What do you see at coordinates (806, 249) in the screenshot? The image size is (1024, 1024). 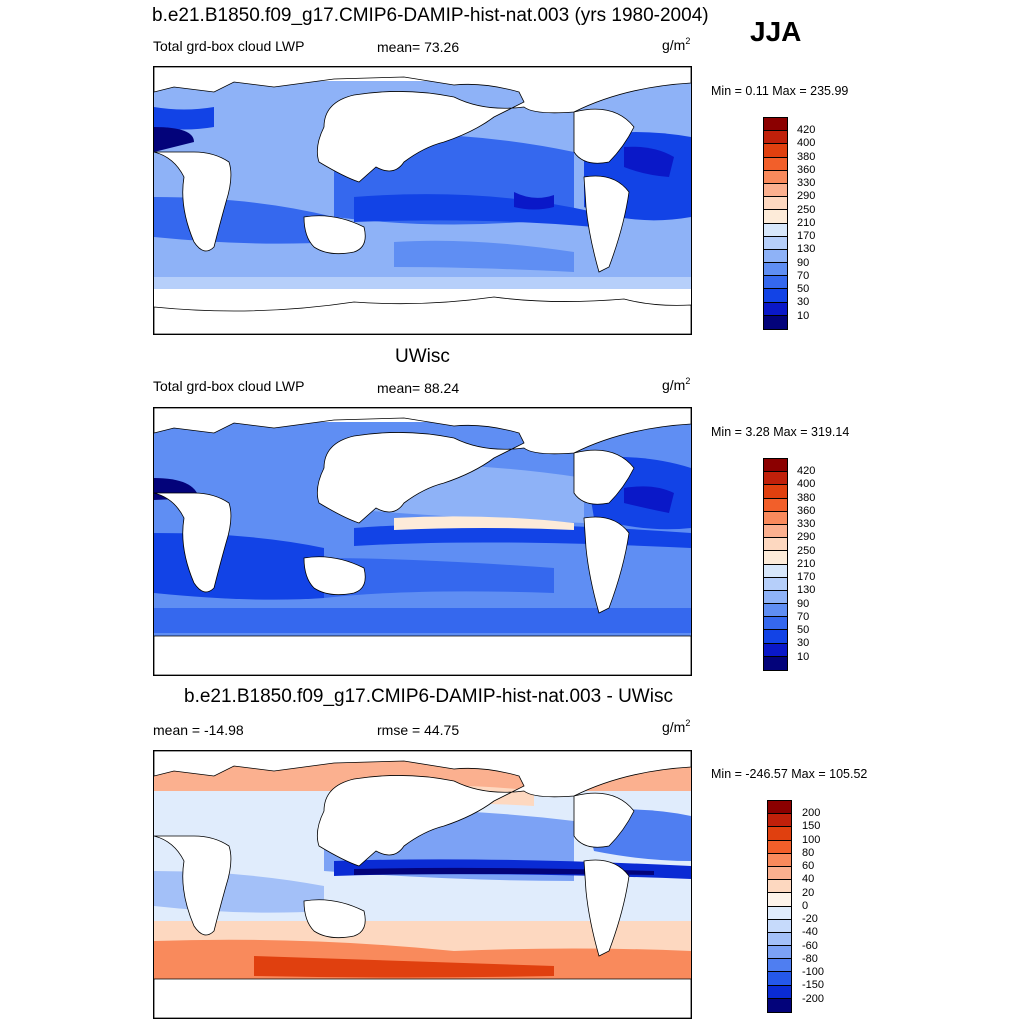 I see `colorbar-tick-label: 130` at bounding box center [806, 249].